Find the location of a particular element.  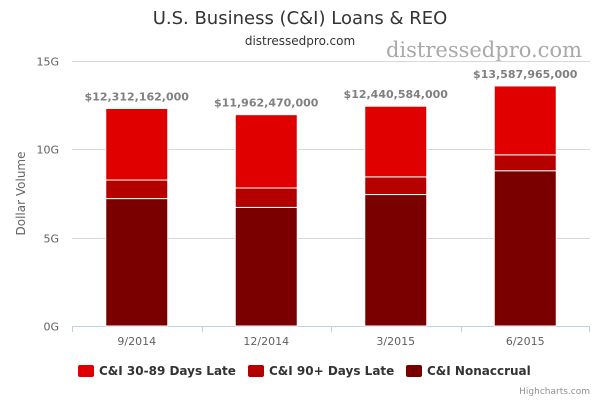

total-data-label: $11,962,470,000 is located at coordinates (266, 103).